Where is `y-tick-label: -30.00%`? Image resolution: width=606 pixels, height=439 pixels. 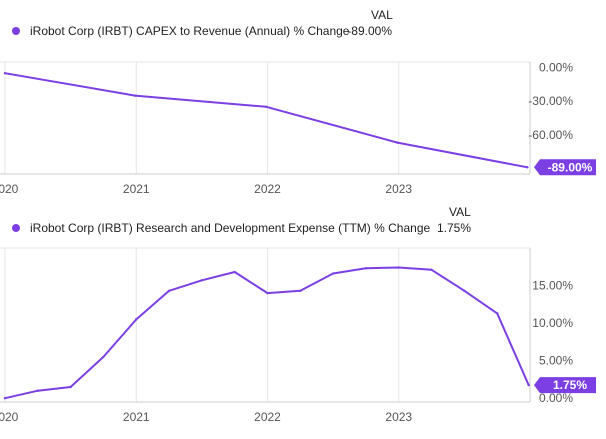 y-tick-label: -30.00% is located at coordinates (550, 101).